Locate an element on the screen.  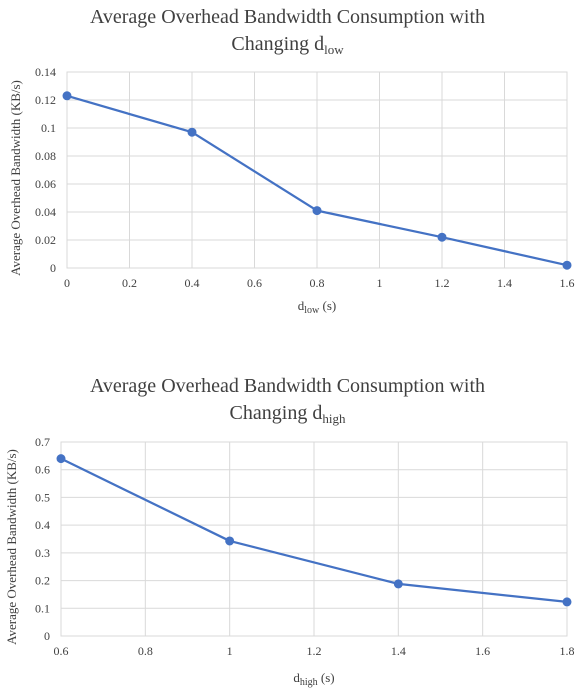
y-tick-label: 0.2 is located at coordinates (42, 581).